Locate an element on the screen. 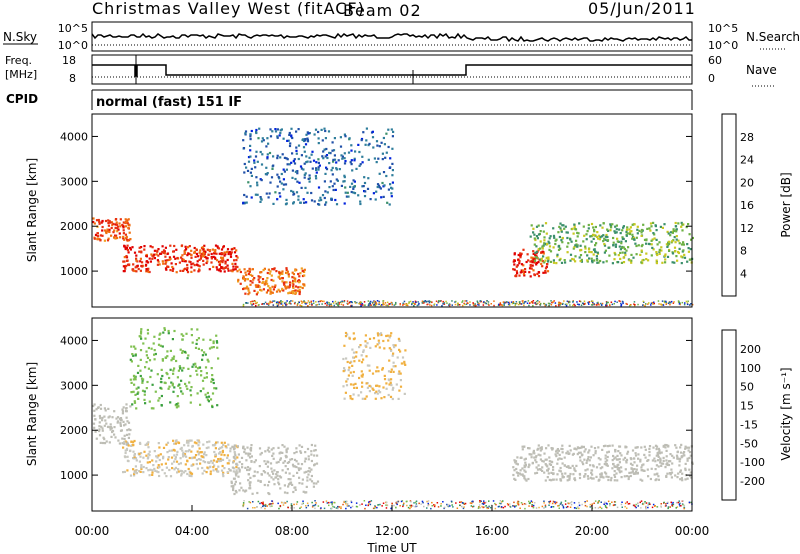 This screenshot has width=800, height=554. xlabel: Time UT is located at coordinates (391, 547).